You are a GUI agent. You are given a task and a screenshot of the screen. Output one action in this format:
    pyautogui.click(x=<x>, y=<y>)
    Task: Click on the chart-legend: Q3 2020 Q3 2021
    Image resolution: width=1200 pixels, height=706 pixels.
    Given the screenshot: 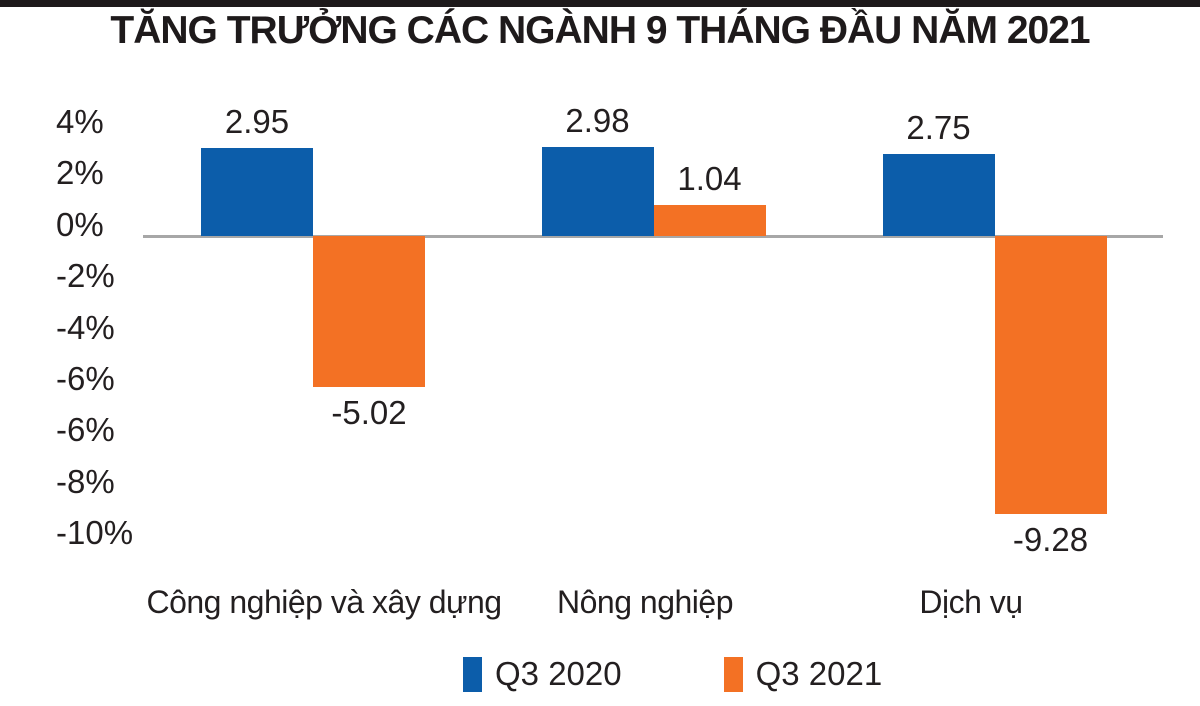 What is the action you would take?
    pyautogui.click(x=672, y=674)
    